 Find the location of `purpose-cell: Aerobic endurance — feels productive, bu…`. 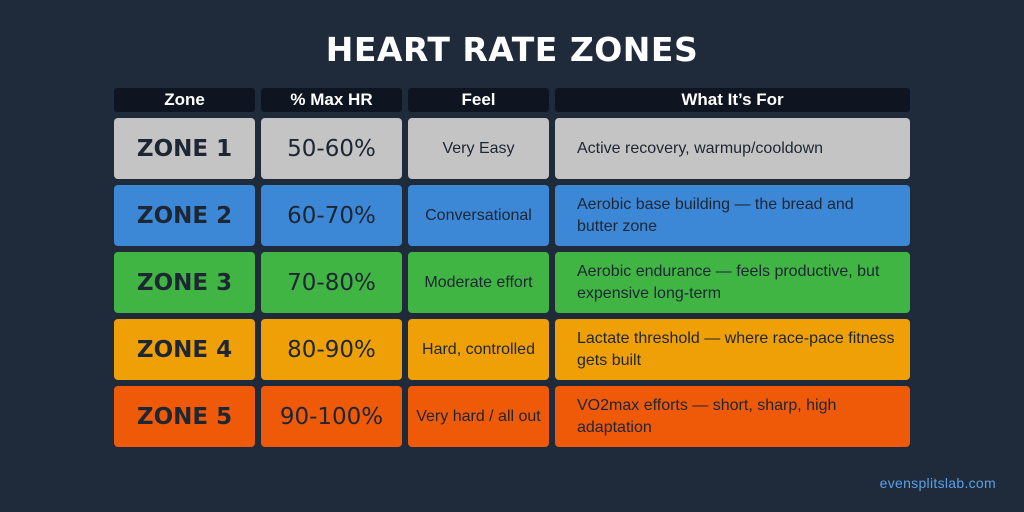

purpose-cell: Aerobic endurance — feels productive, bu… is located at coordinates (732, 282).